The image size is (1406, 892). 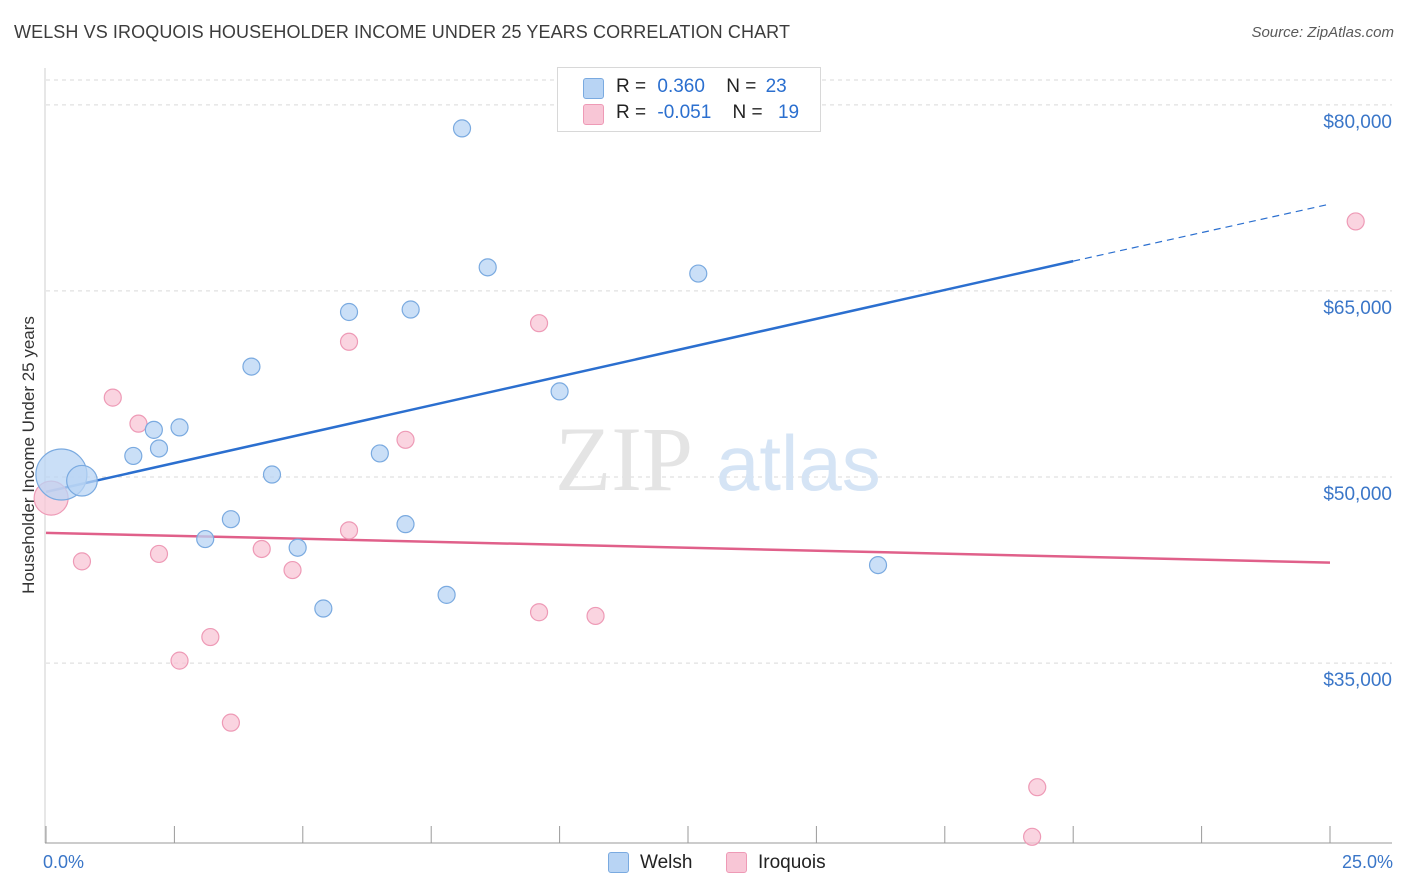 What do you see at coordinates (1357, 494) in the screenshot?
I see `y-tick-label: $50,000` at bounding box center [1357, 494].